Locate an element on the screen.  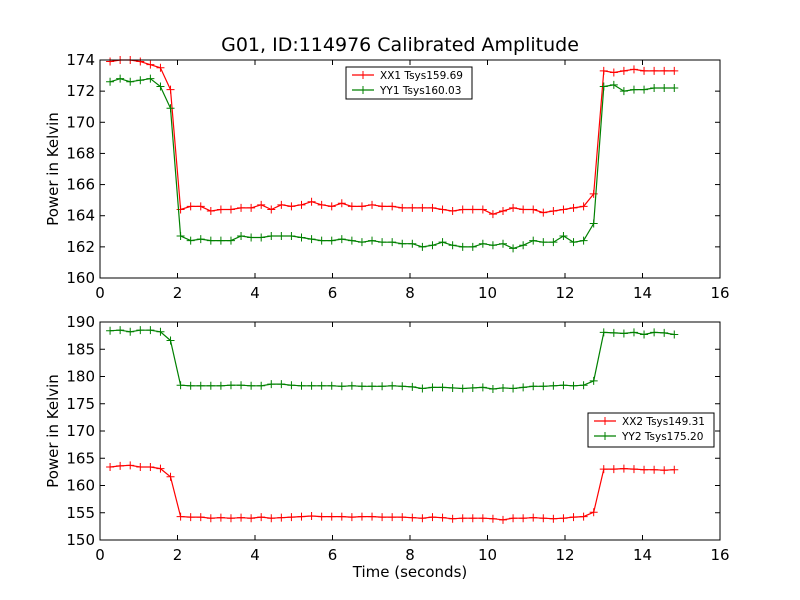
y-tick-label: 170 is located at coordinates (80, 431).